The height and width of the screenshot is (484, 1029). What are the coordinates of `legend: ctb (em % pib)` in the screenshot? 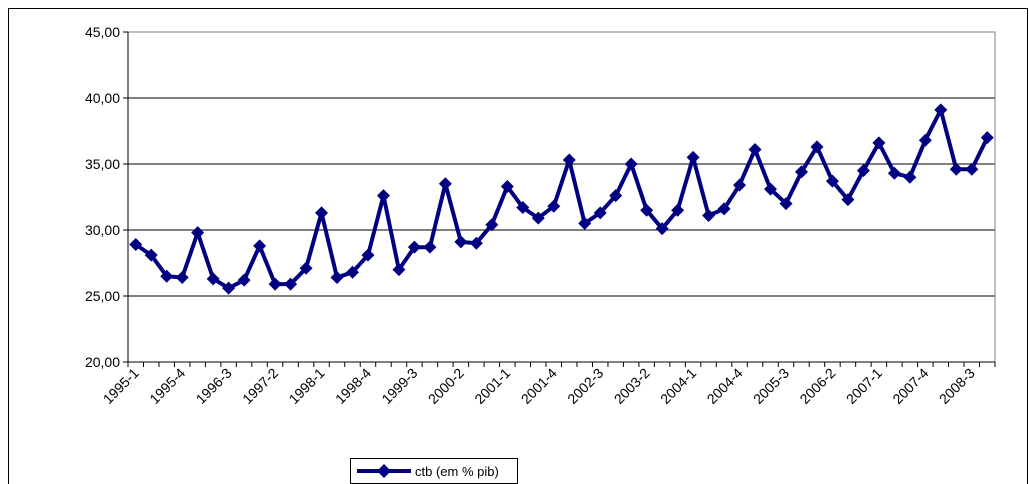 It's located at (434, 471).